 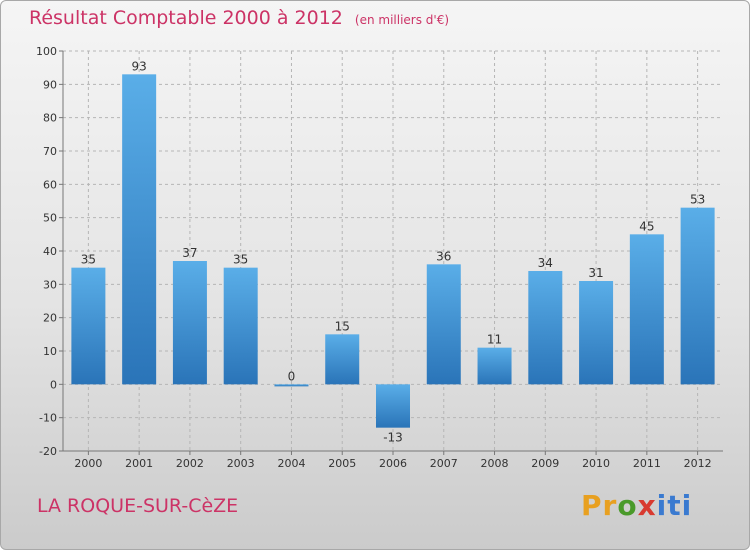 What do you see at coordinates (240, 326) in the screenshot?
I see `bar-2003` at bounding box center [240, 326].